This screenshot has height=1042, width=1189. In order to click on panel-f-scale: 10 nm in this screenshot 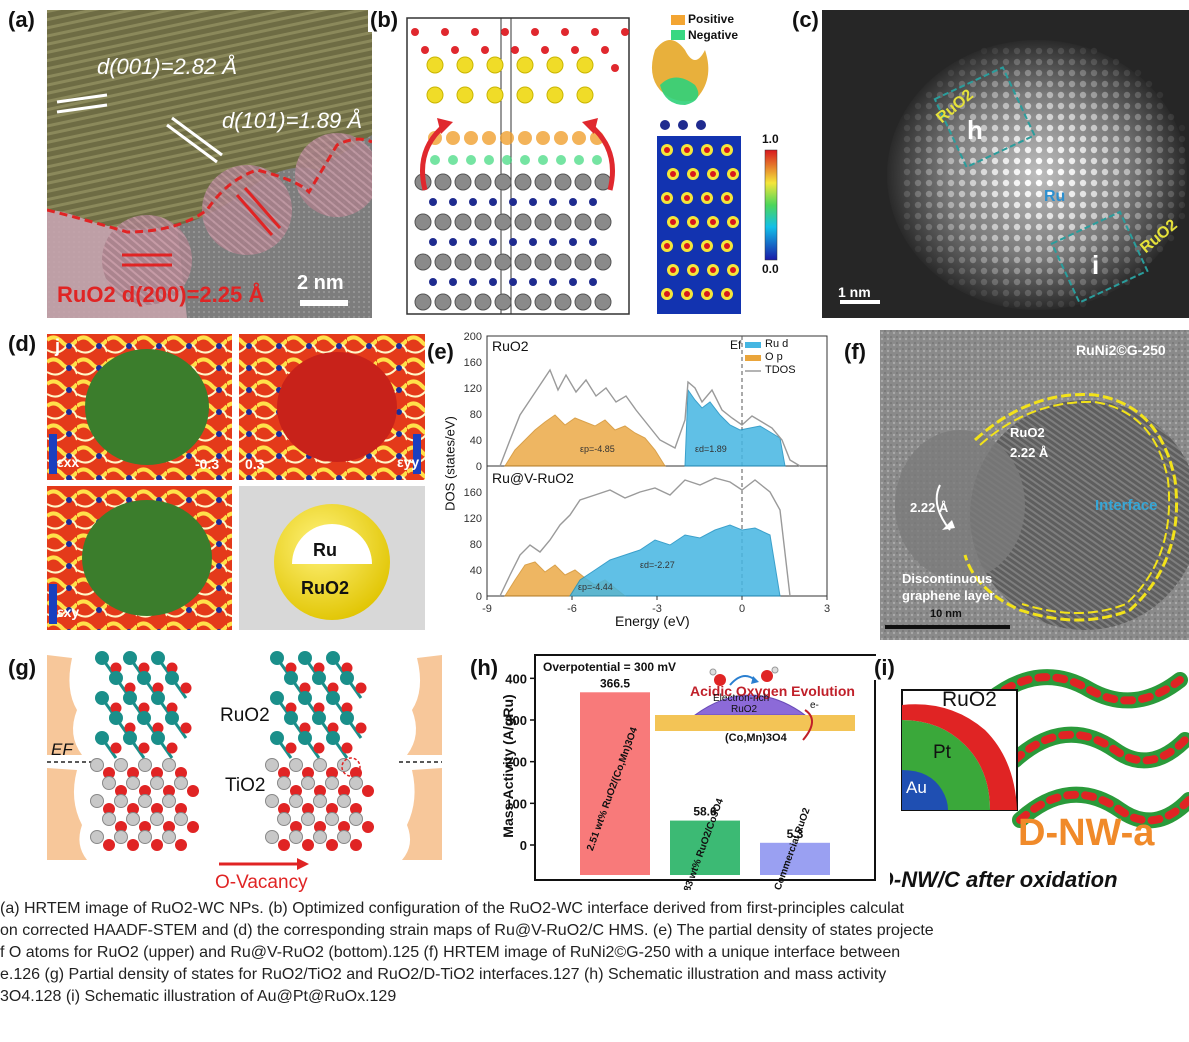, I will do `click(946, 614)`.